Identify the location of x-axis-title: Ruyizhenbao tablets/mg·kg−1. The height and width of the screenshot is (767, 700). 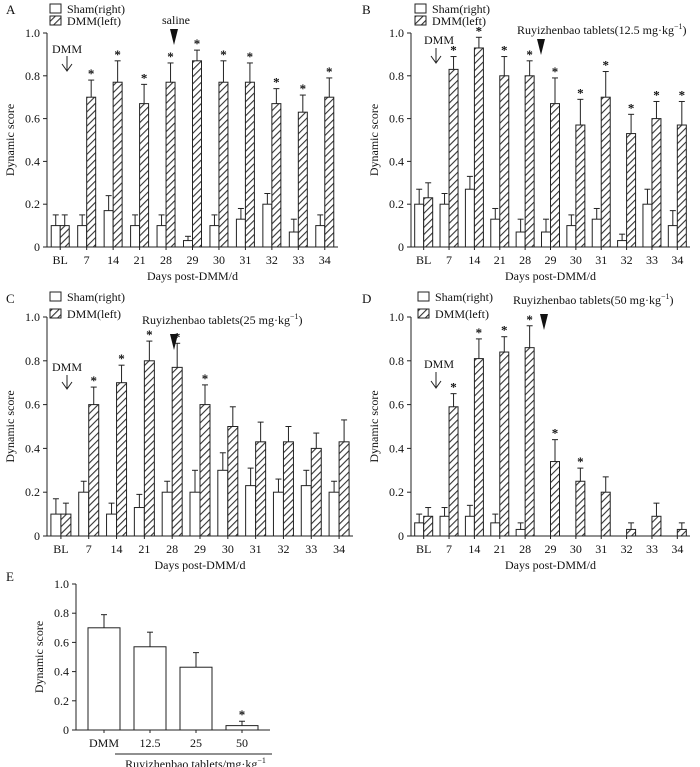
(195, 761).